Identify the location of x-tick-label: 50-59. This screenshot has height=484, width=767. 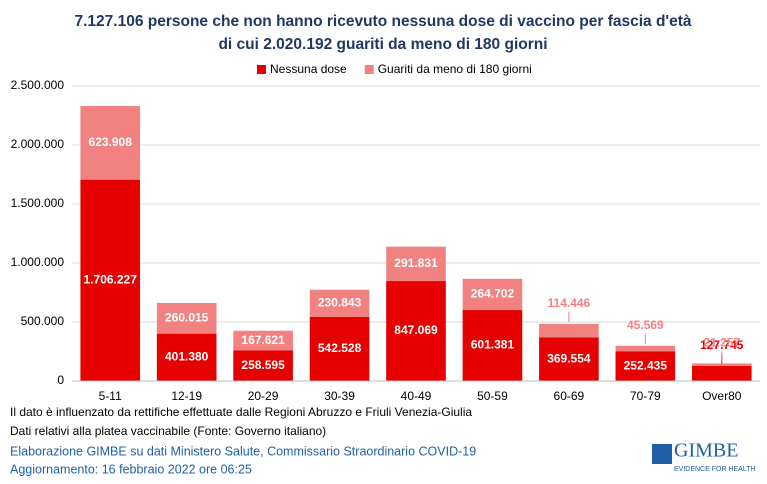
(492, 396).